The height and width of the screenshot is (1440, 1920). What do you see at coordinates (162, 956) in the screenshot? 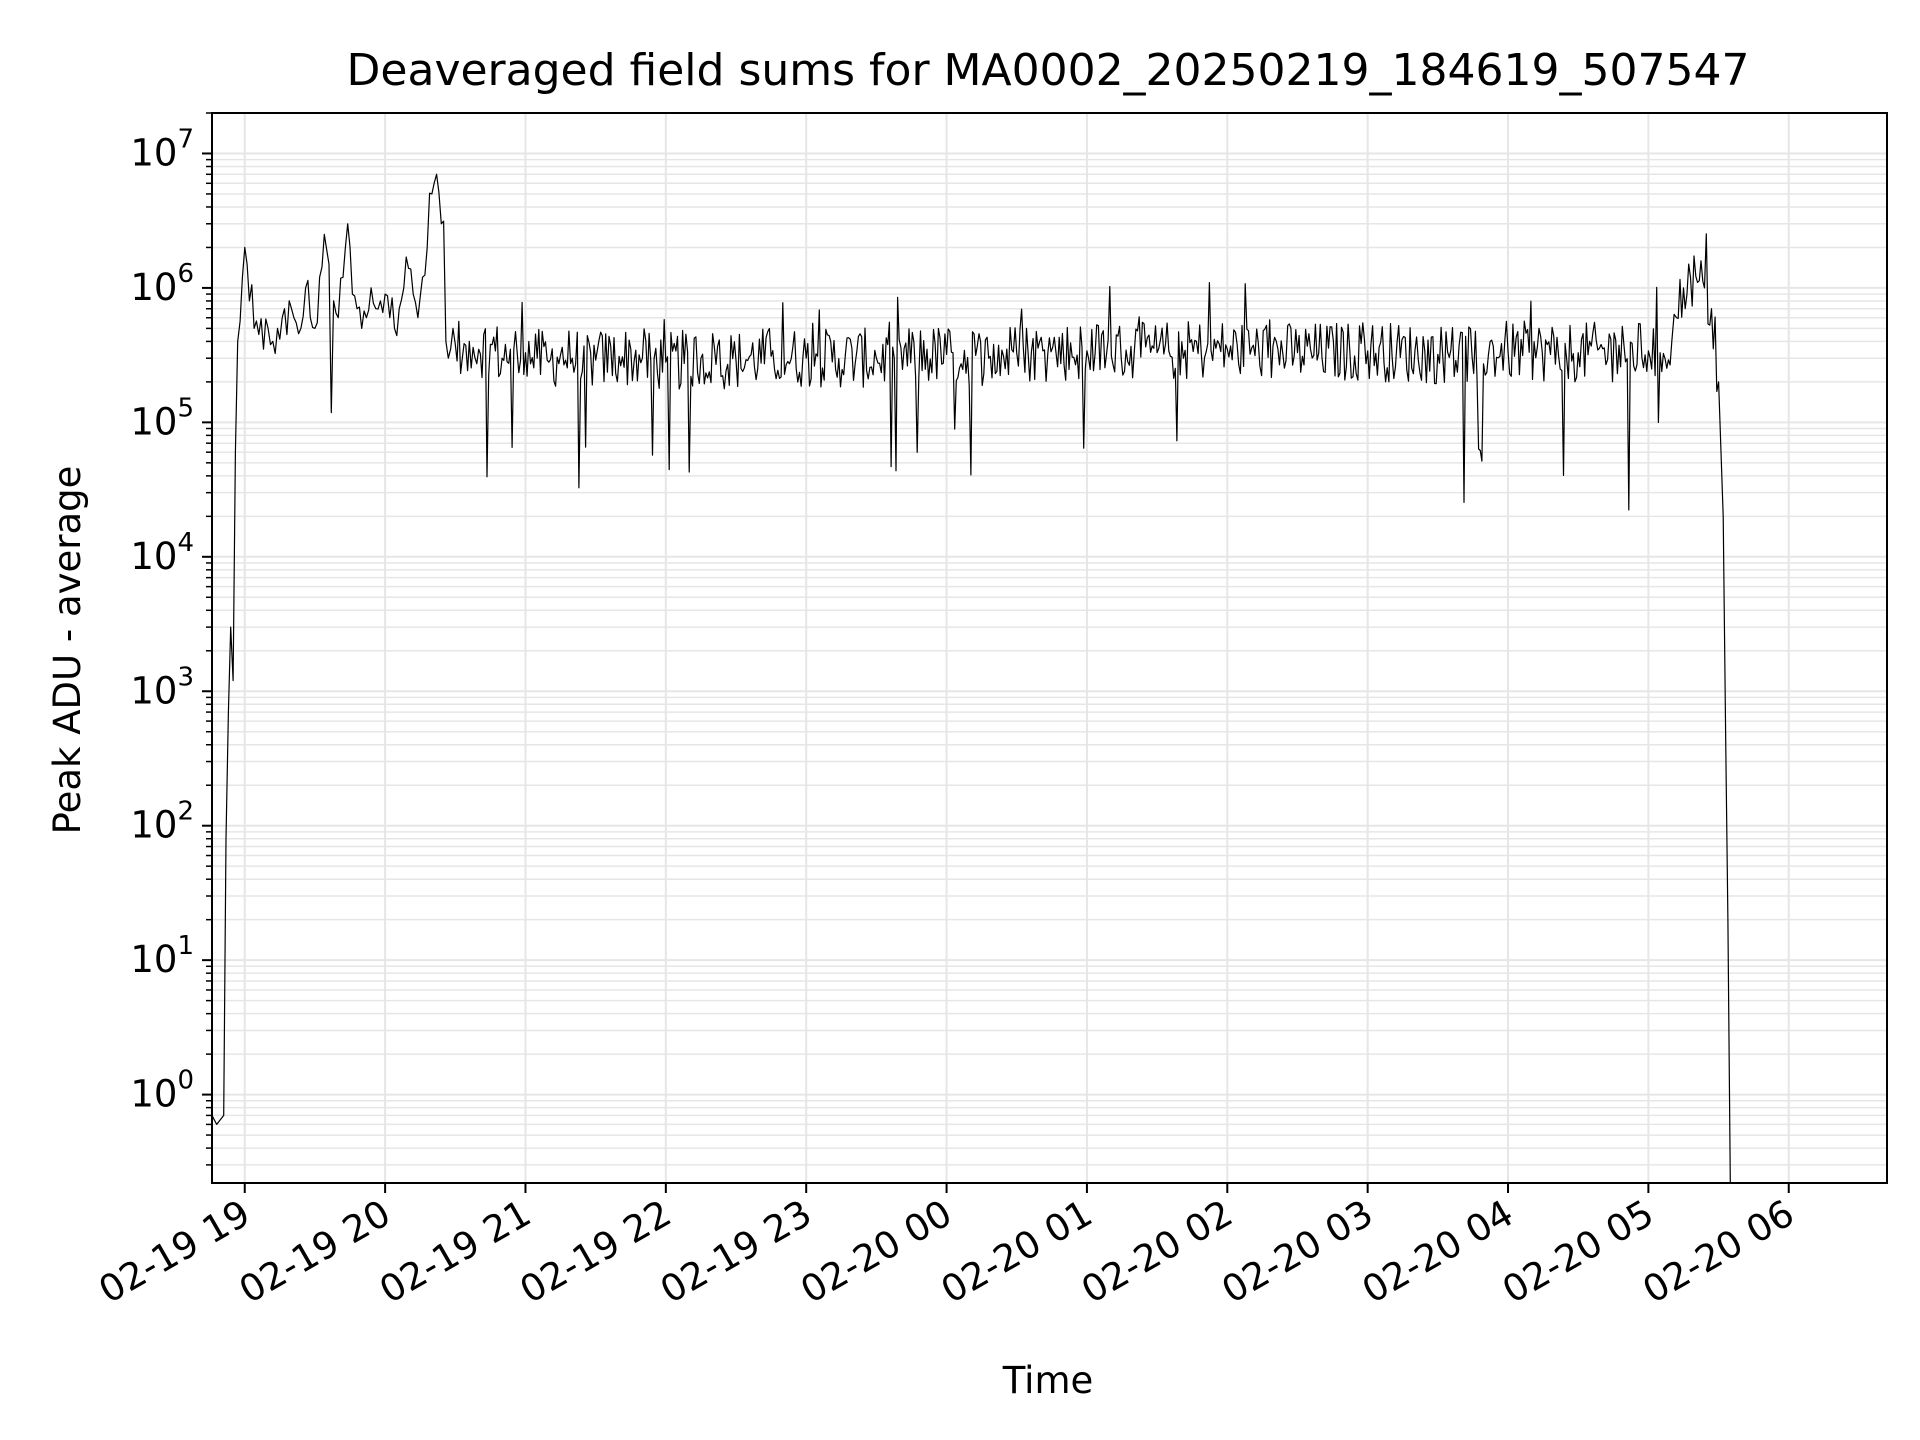
I see `y-tick-label: 10¹` at bounding box center [162, 956].